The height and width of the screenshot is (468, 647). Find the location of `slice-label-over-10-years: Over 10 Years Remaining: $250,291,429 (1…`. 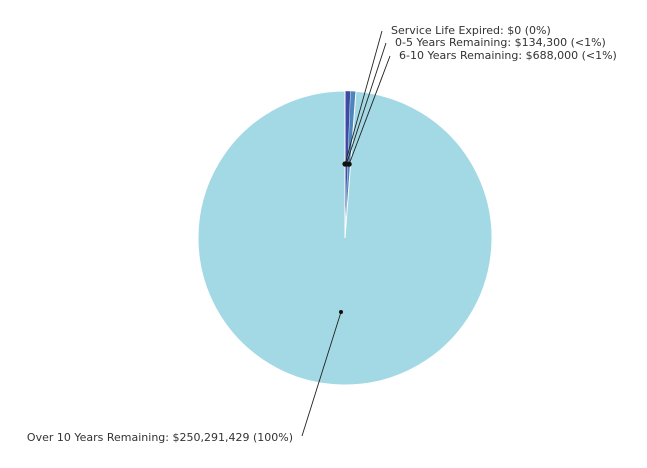

slice-label-over-10-years: Over 10 Years Remaining: $250,291,429 (1… is located at coordinates (160, 437).